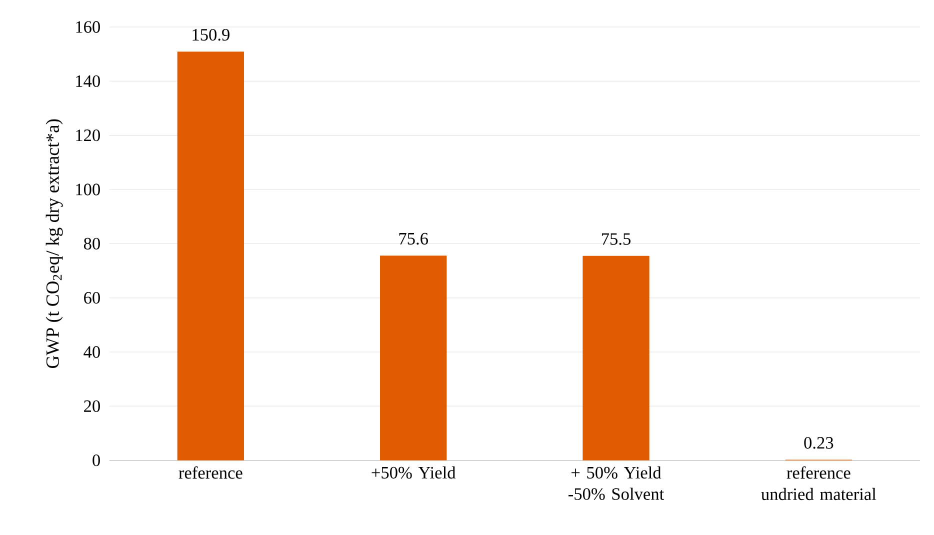 This screenshot has width=934, height=535. What do you see at coordinates (211, 34) in the screenshot?
I see `data-label: 150.9` at bounding box center [211, 34].